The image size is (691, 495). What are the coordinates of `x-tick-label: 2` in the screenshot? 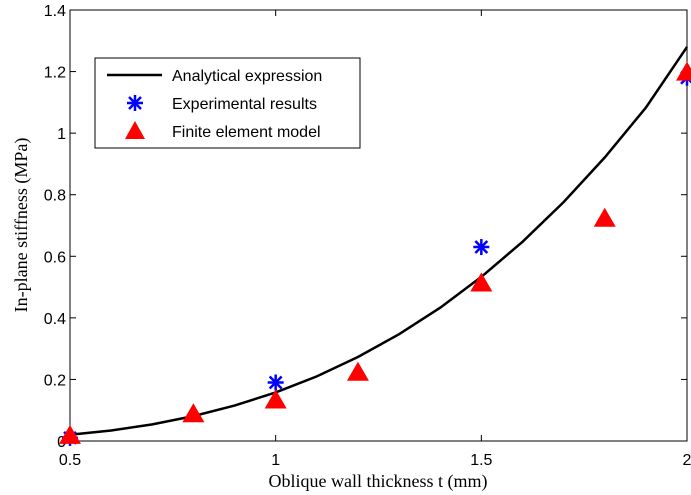 It's located at (687, 460).